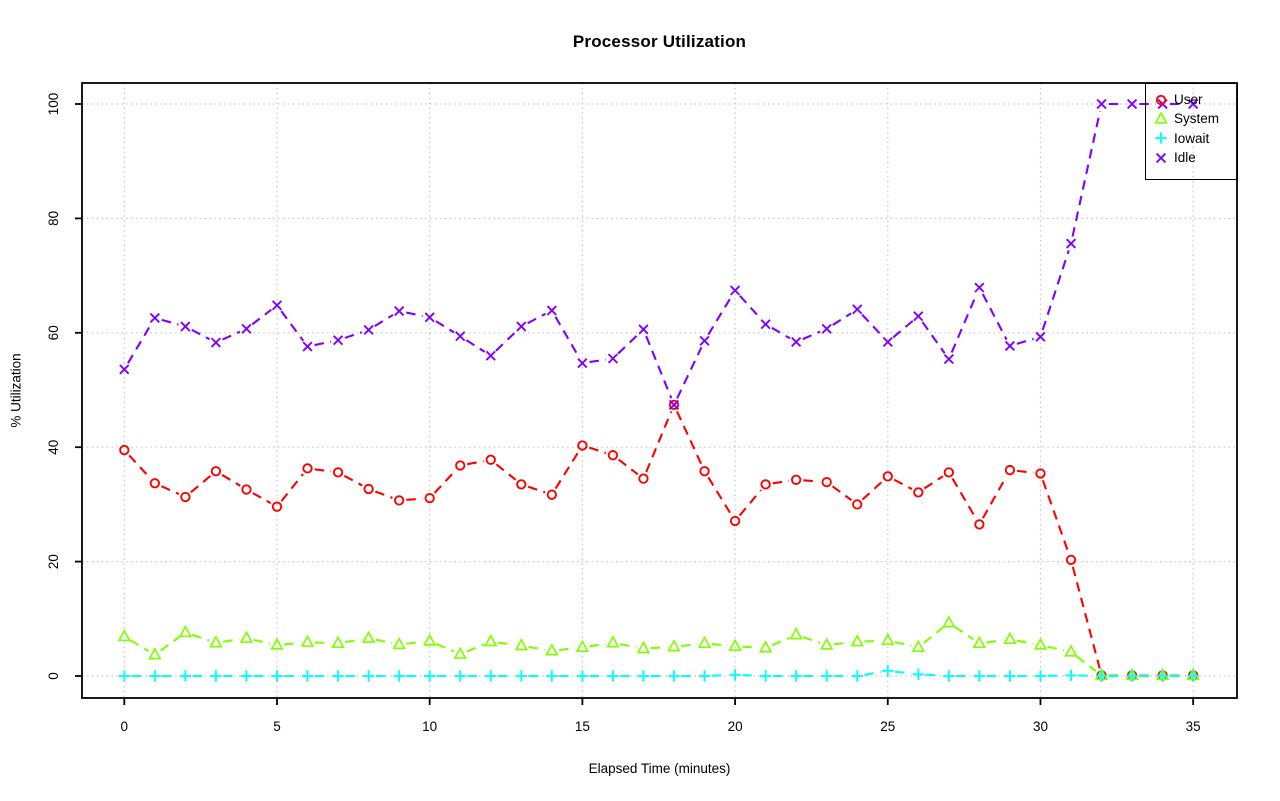 Image resolution: width=1280 pixels, height=801 pixels. What do you see at coordinates (1185, 158) in the screenshot?
I see `legend-label-idle: Idle` at bounding box center [1185, 158].